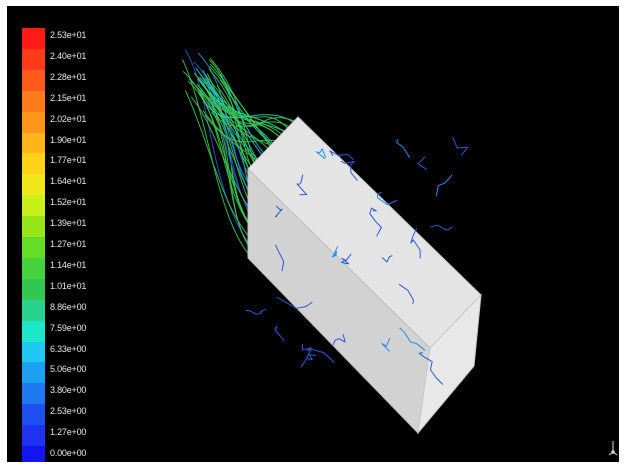 This screenshot has width=626, height=469. What do you see at coordinates (68, 181) in the screenshot?
I see `colormap-label: 1.64e+01` at bounding box center [68, 181].